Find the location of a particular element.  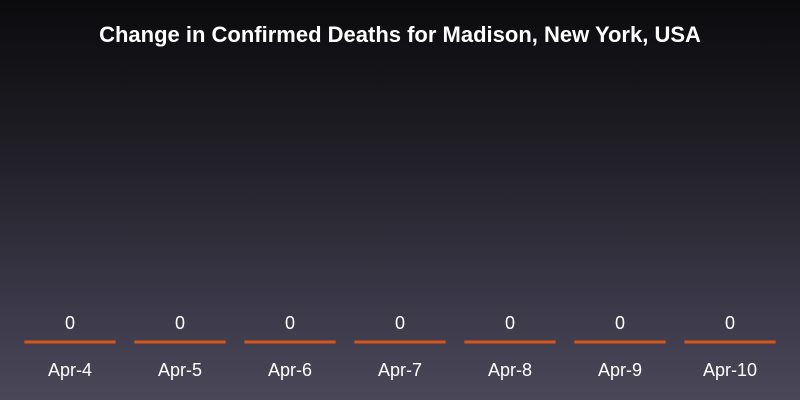

data-label-Apr-8: 0 is located at coordinates (510, 323).